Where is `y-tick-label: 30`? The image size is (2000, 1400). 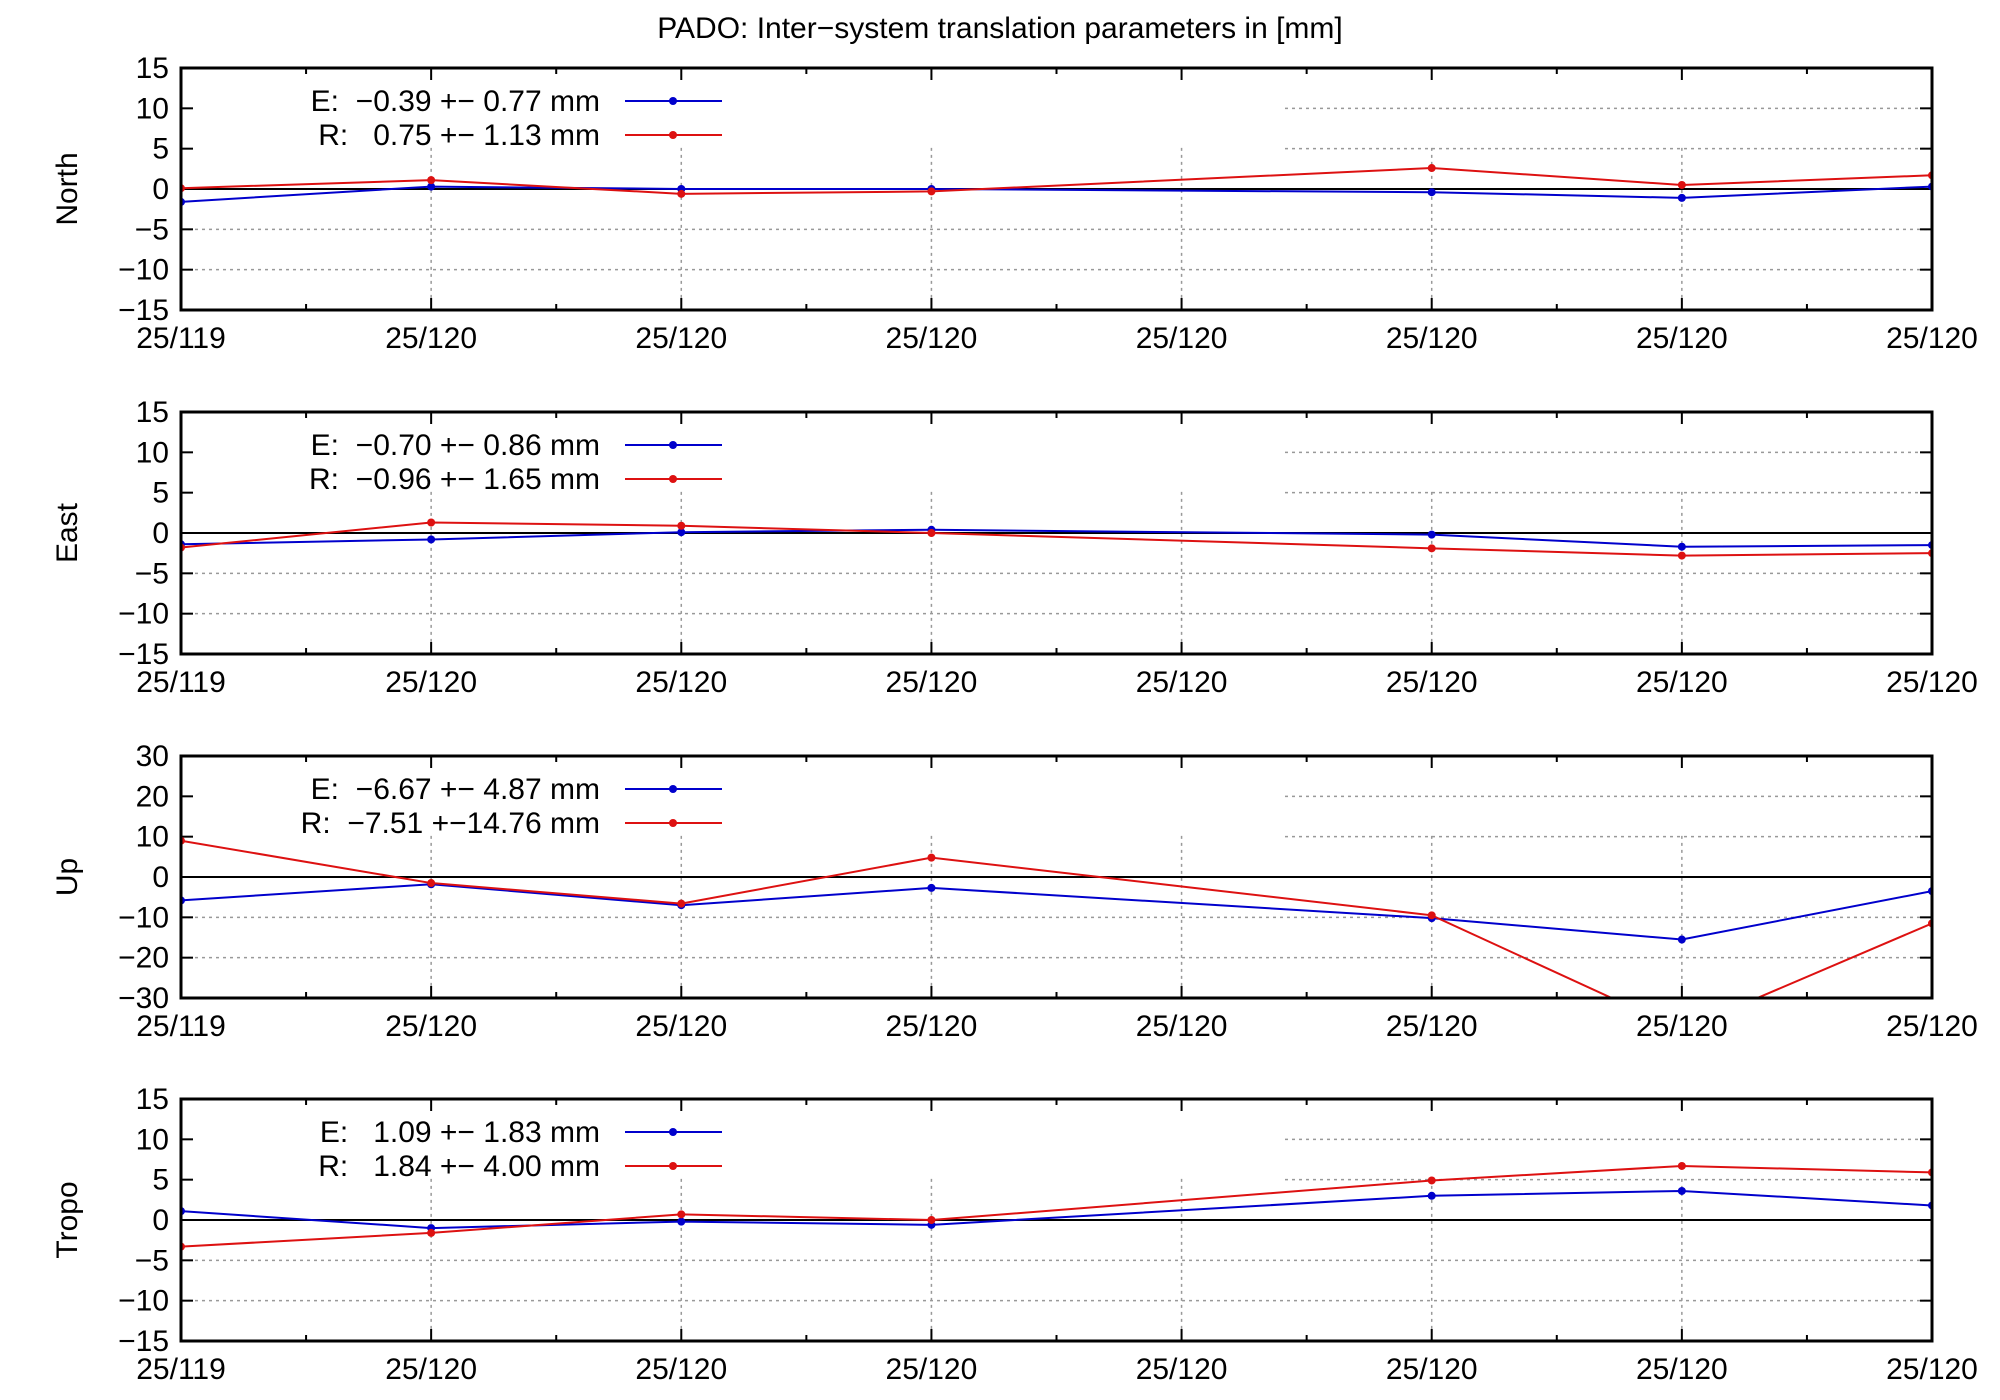
y-tick-label: 30 is located at coordinates (152, 756).